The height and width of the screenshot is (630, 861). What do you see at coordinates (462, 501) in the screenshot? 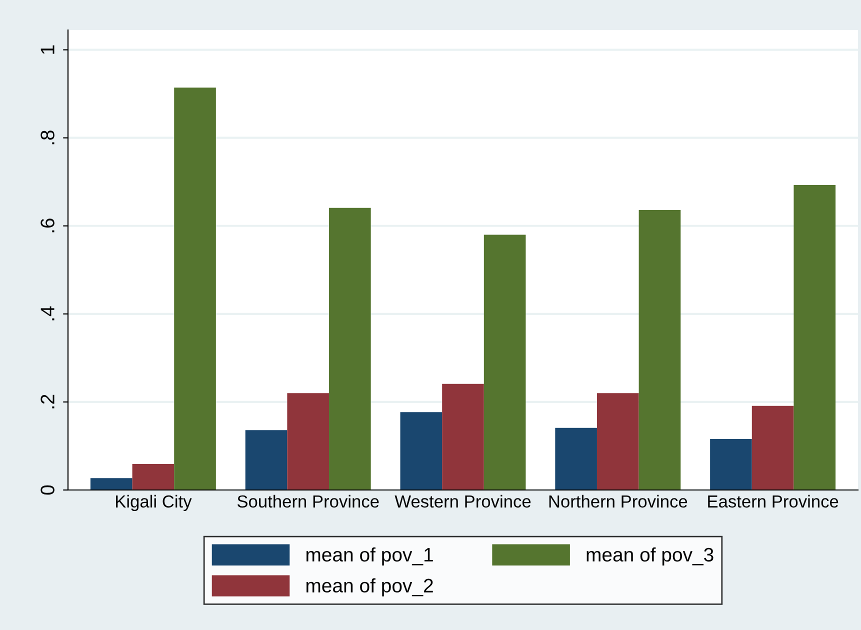
I see `x-tick-label: Western Province` at bounding box center [462, 501].